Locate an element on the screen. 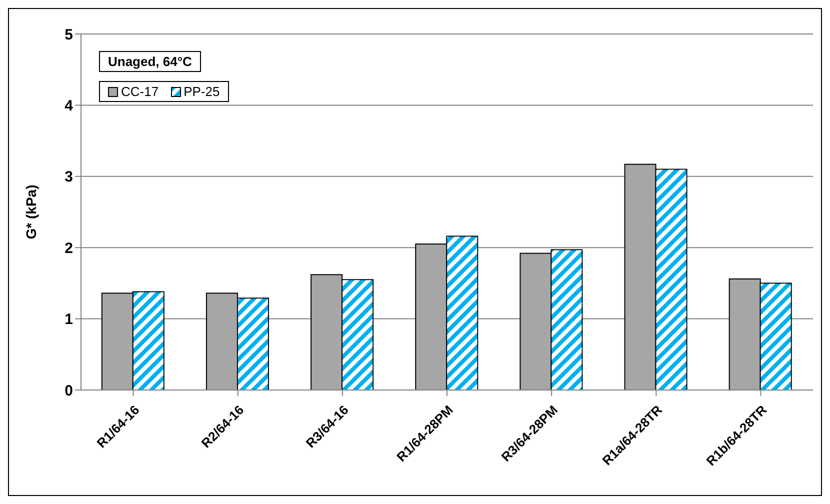 The width and height of the screenshot is (830, 504). y-tick-label: 3 is located at coordinates (68, 177).